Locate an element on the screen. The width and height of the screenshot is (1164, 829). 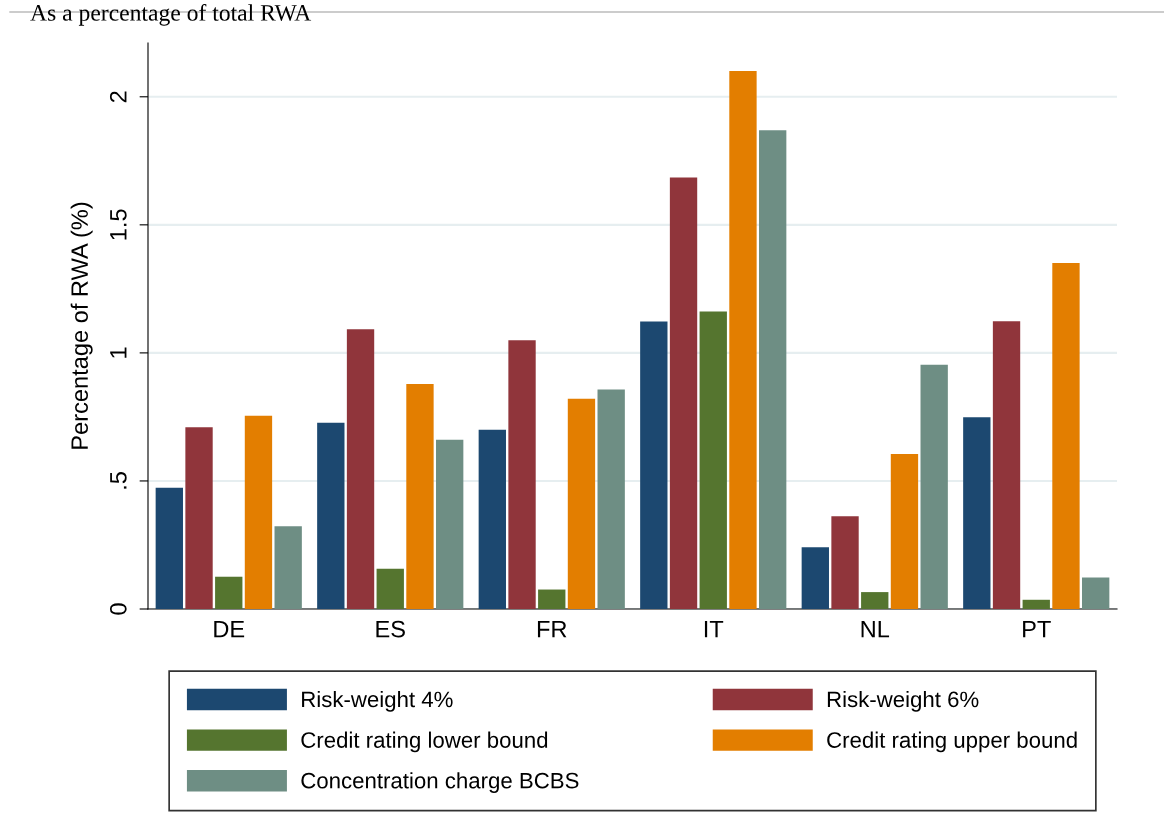
y-tick-label: 1 is located at coordinates (118, 352).